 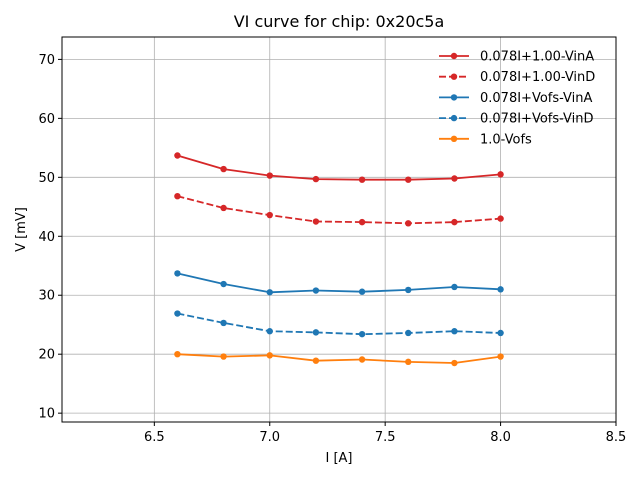 What do you see at coordinates (46, 355) in the screenshot?
I see `y-tick-label: 20` at bounding box center [46, 355].